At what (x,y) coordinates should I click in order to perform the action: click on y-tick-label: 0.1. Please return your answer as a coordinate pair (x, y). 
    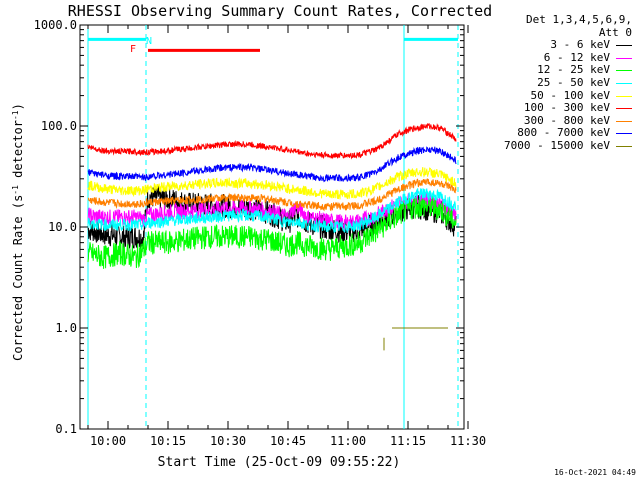
    Looking at the image, I should click on (66, 429).